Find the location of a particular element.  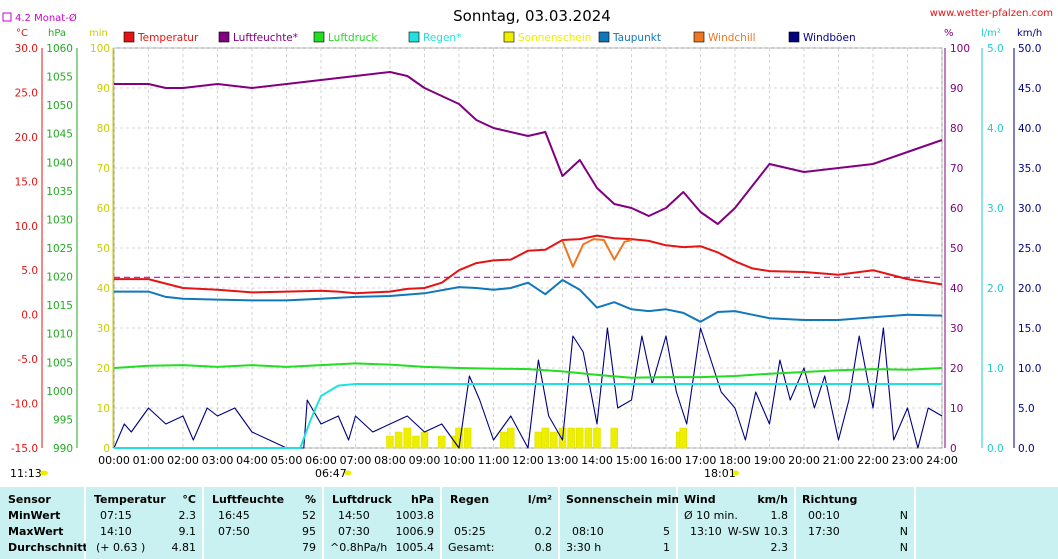

temperature-head: Temperatur is located at coordinates (130, 499).